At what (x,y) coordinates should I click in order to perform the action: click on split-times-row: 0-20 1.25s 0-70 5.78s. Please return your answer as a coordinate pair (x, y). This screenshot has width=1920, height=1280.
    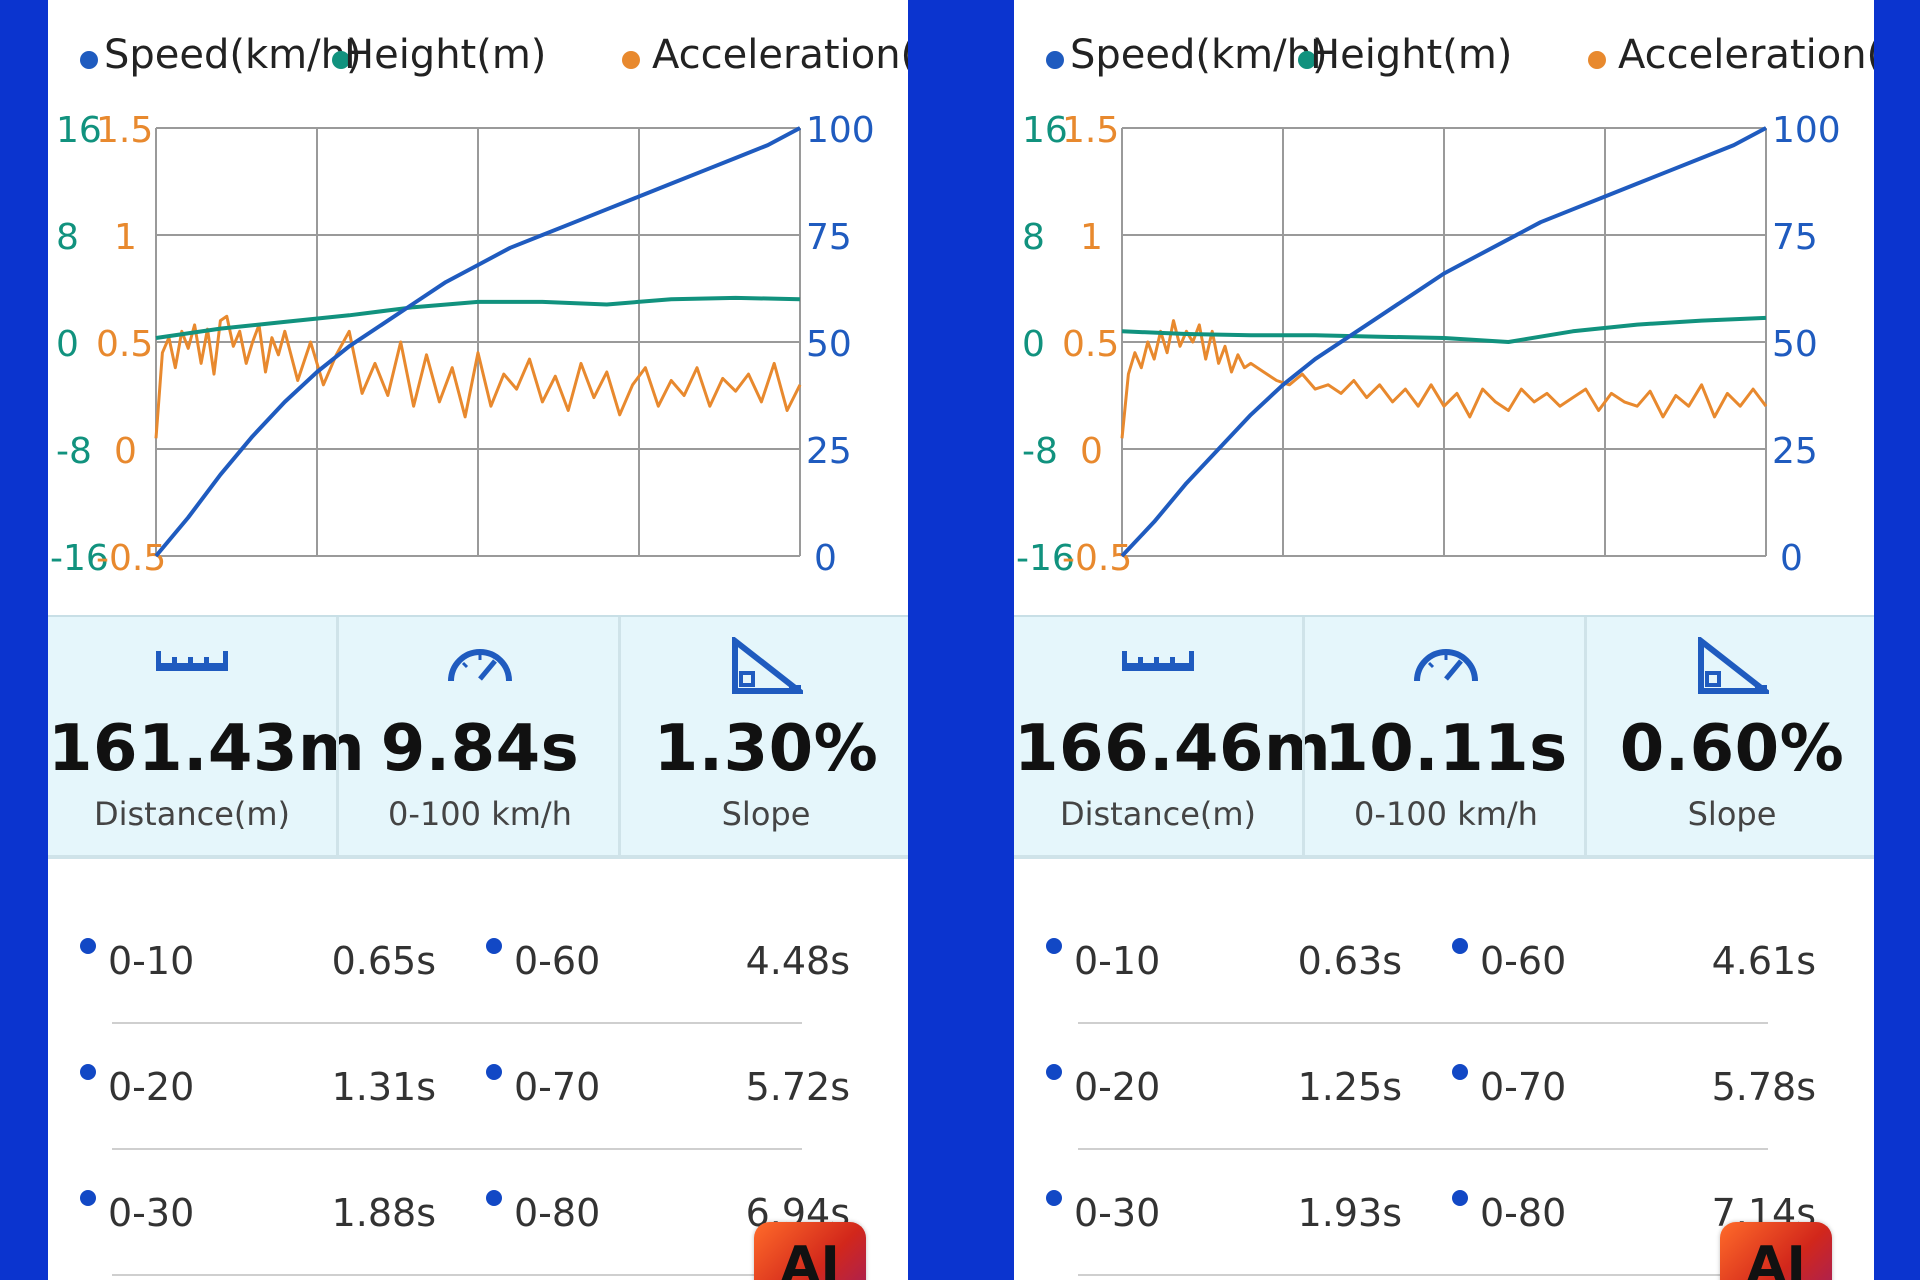
    Looking at the image, I should click on (1444, 1078).